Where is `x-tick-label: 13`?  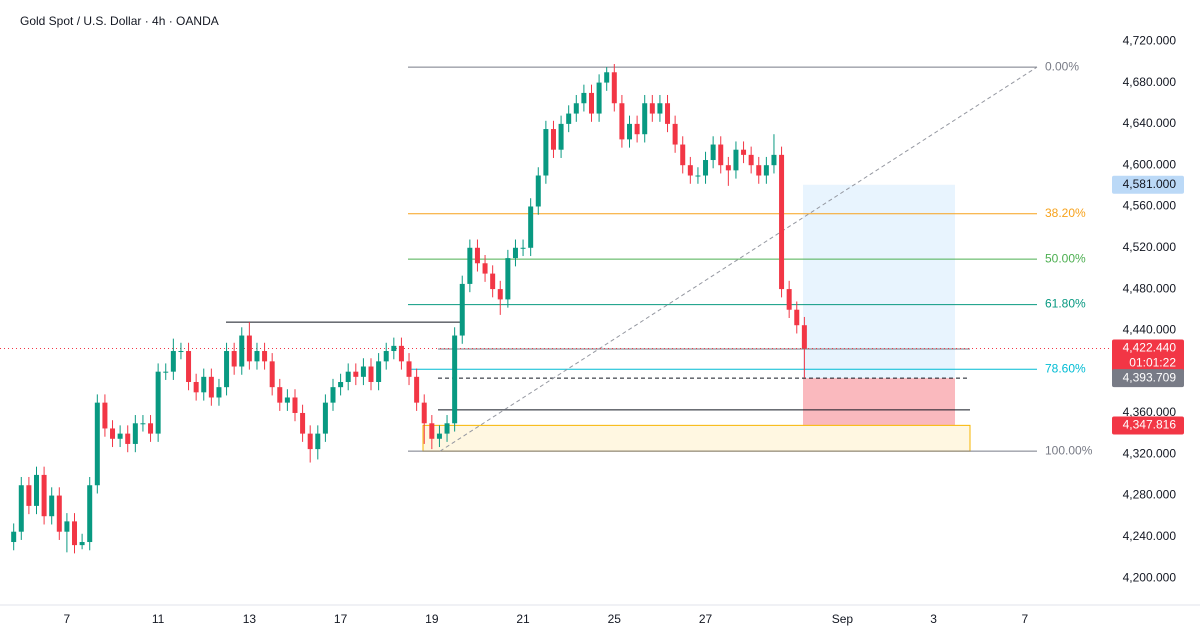 x-tick-label: 13 is located at coordinates (250, 619).